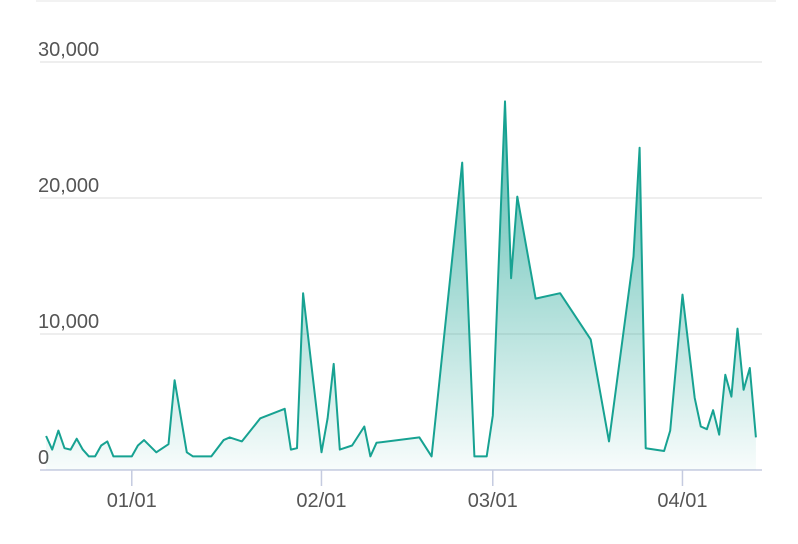  Describe the element at coordinates (682, 501) in the screenshot. I see `x-tick-label: 04/01` at that location.